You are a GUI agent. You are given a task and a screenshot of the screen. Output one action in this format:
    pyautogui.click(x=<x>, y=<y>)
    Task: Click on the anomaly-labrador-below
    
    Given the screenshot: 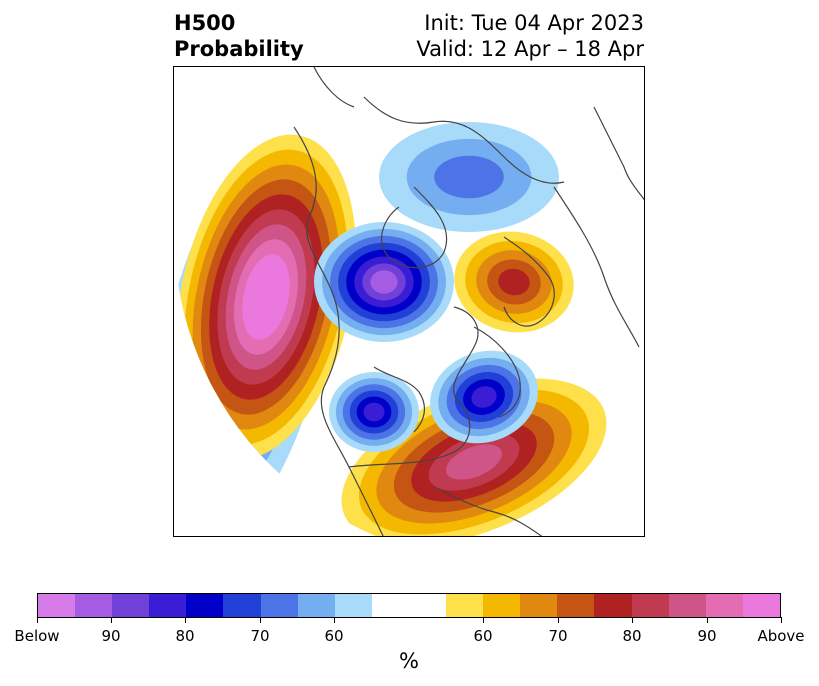 What is the action you would take?
    pyautogui.click(x=484, y=397)
    